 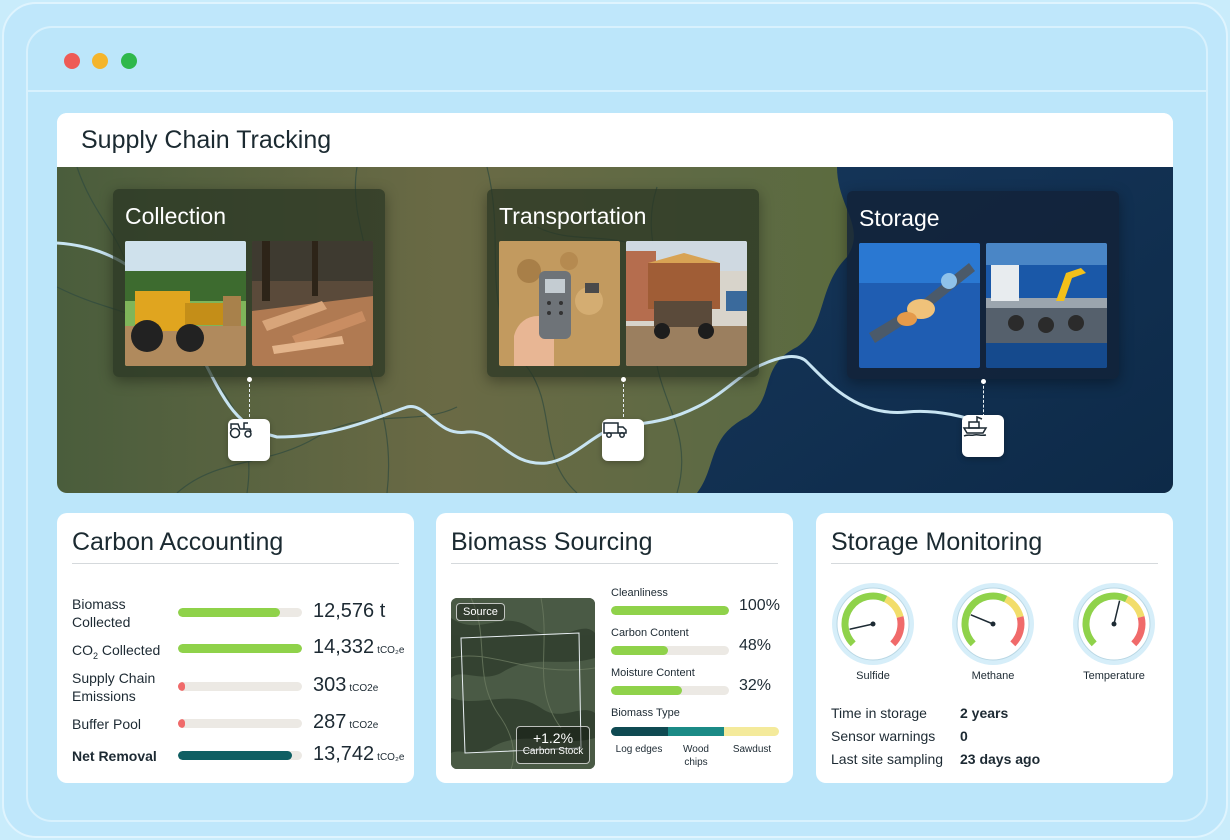 I want to click on title-bar, so click(x=617, y=60).